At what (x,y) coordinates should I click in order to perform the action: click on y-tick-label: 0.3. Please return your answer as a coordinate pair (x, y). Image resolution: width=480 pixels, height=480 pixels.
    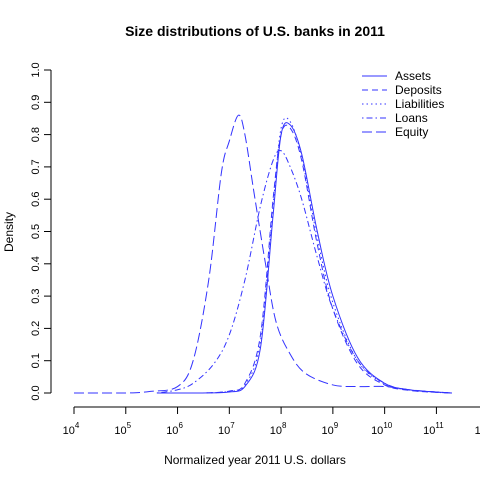
    Looking at the image, I should click on (36, 295).